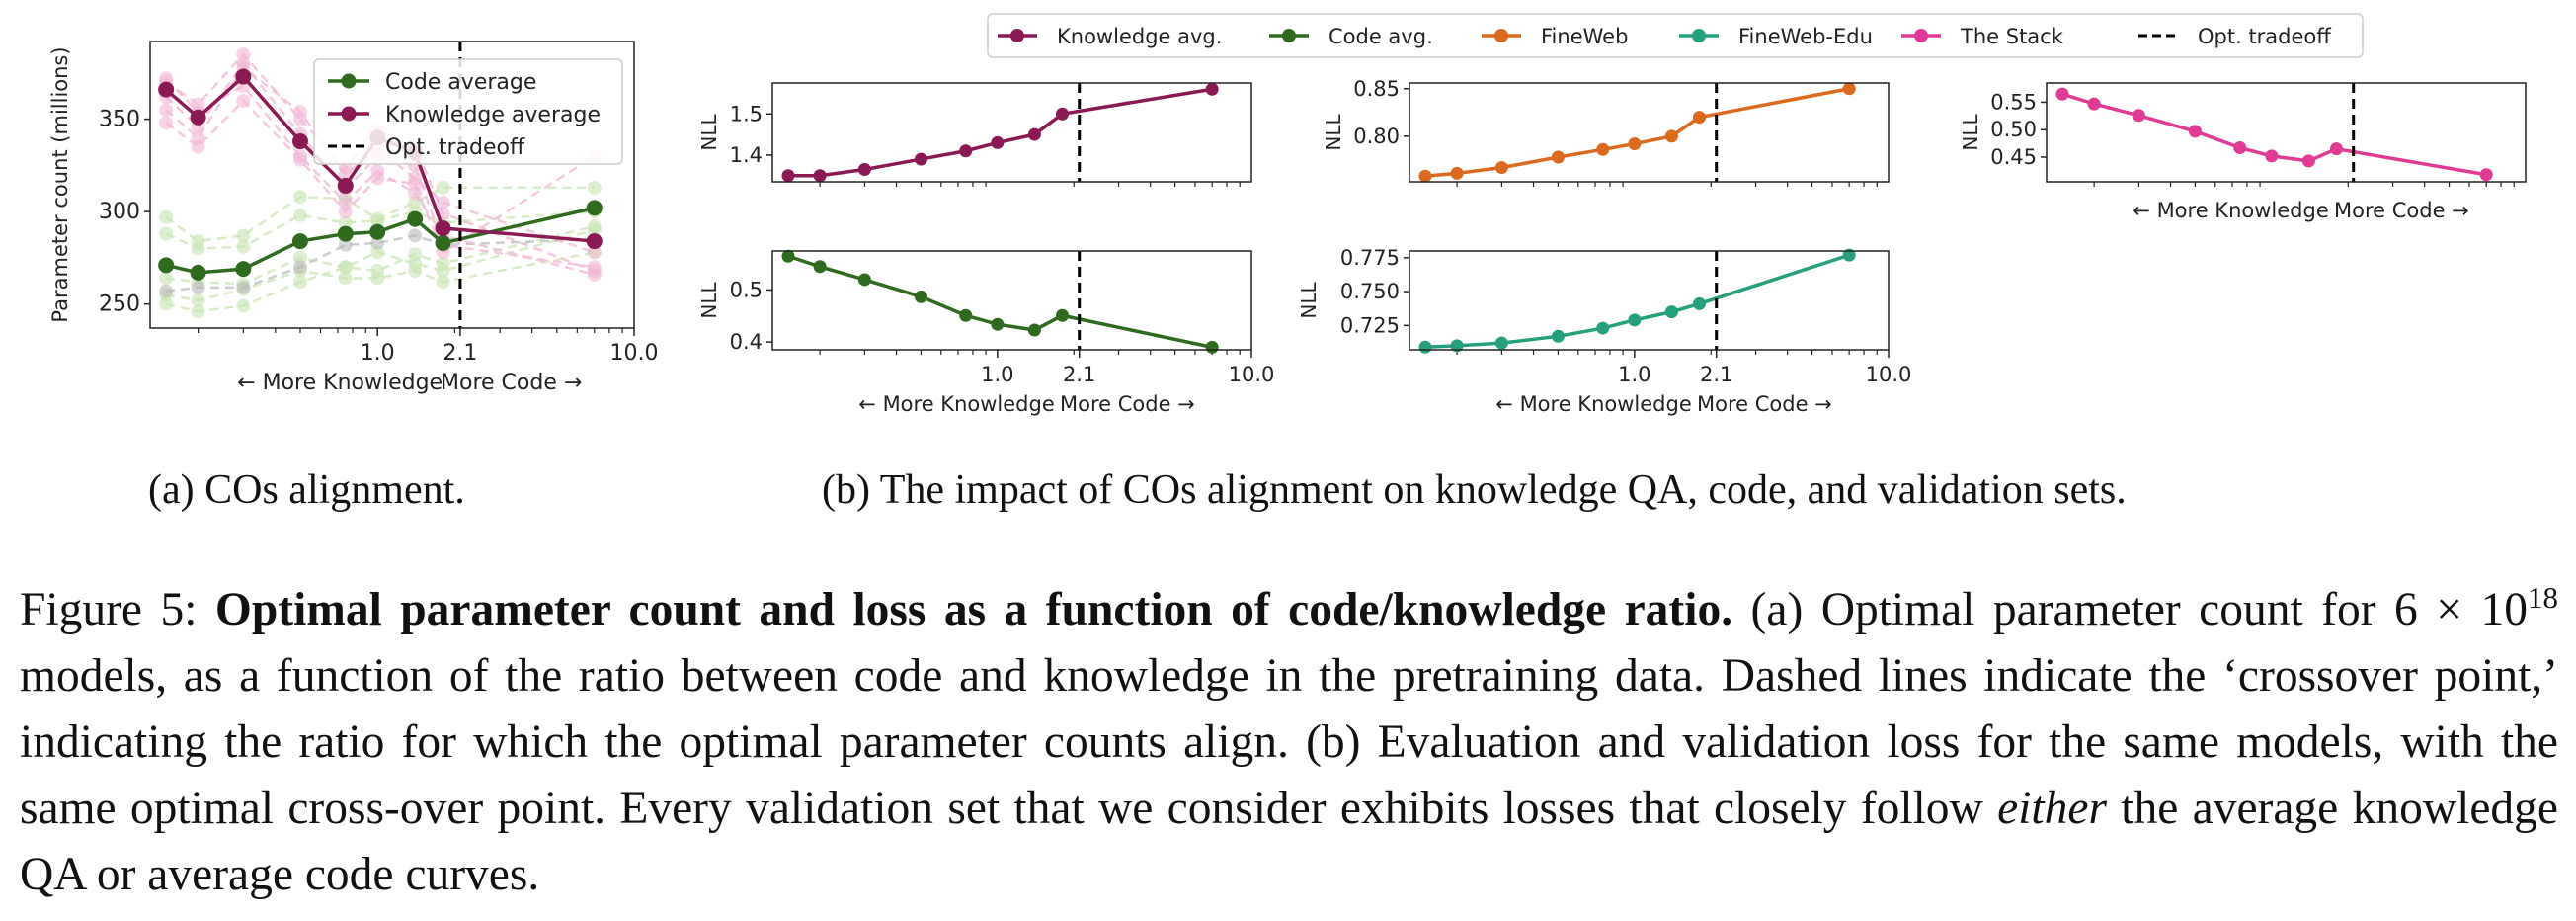  What do you see at coordinates (1584, 36) in the screenshot?
I see `top-legend-label: FineWeb` at bounding box center [1584, 36].